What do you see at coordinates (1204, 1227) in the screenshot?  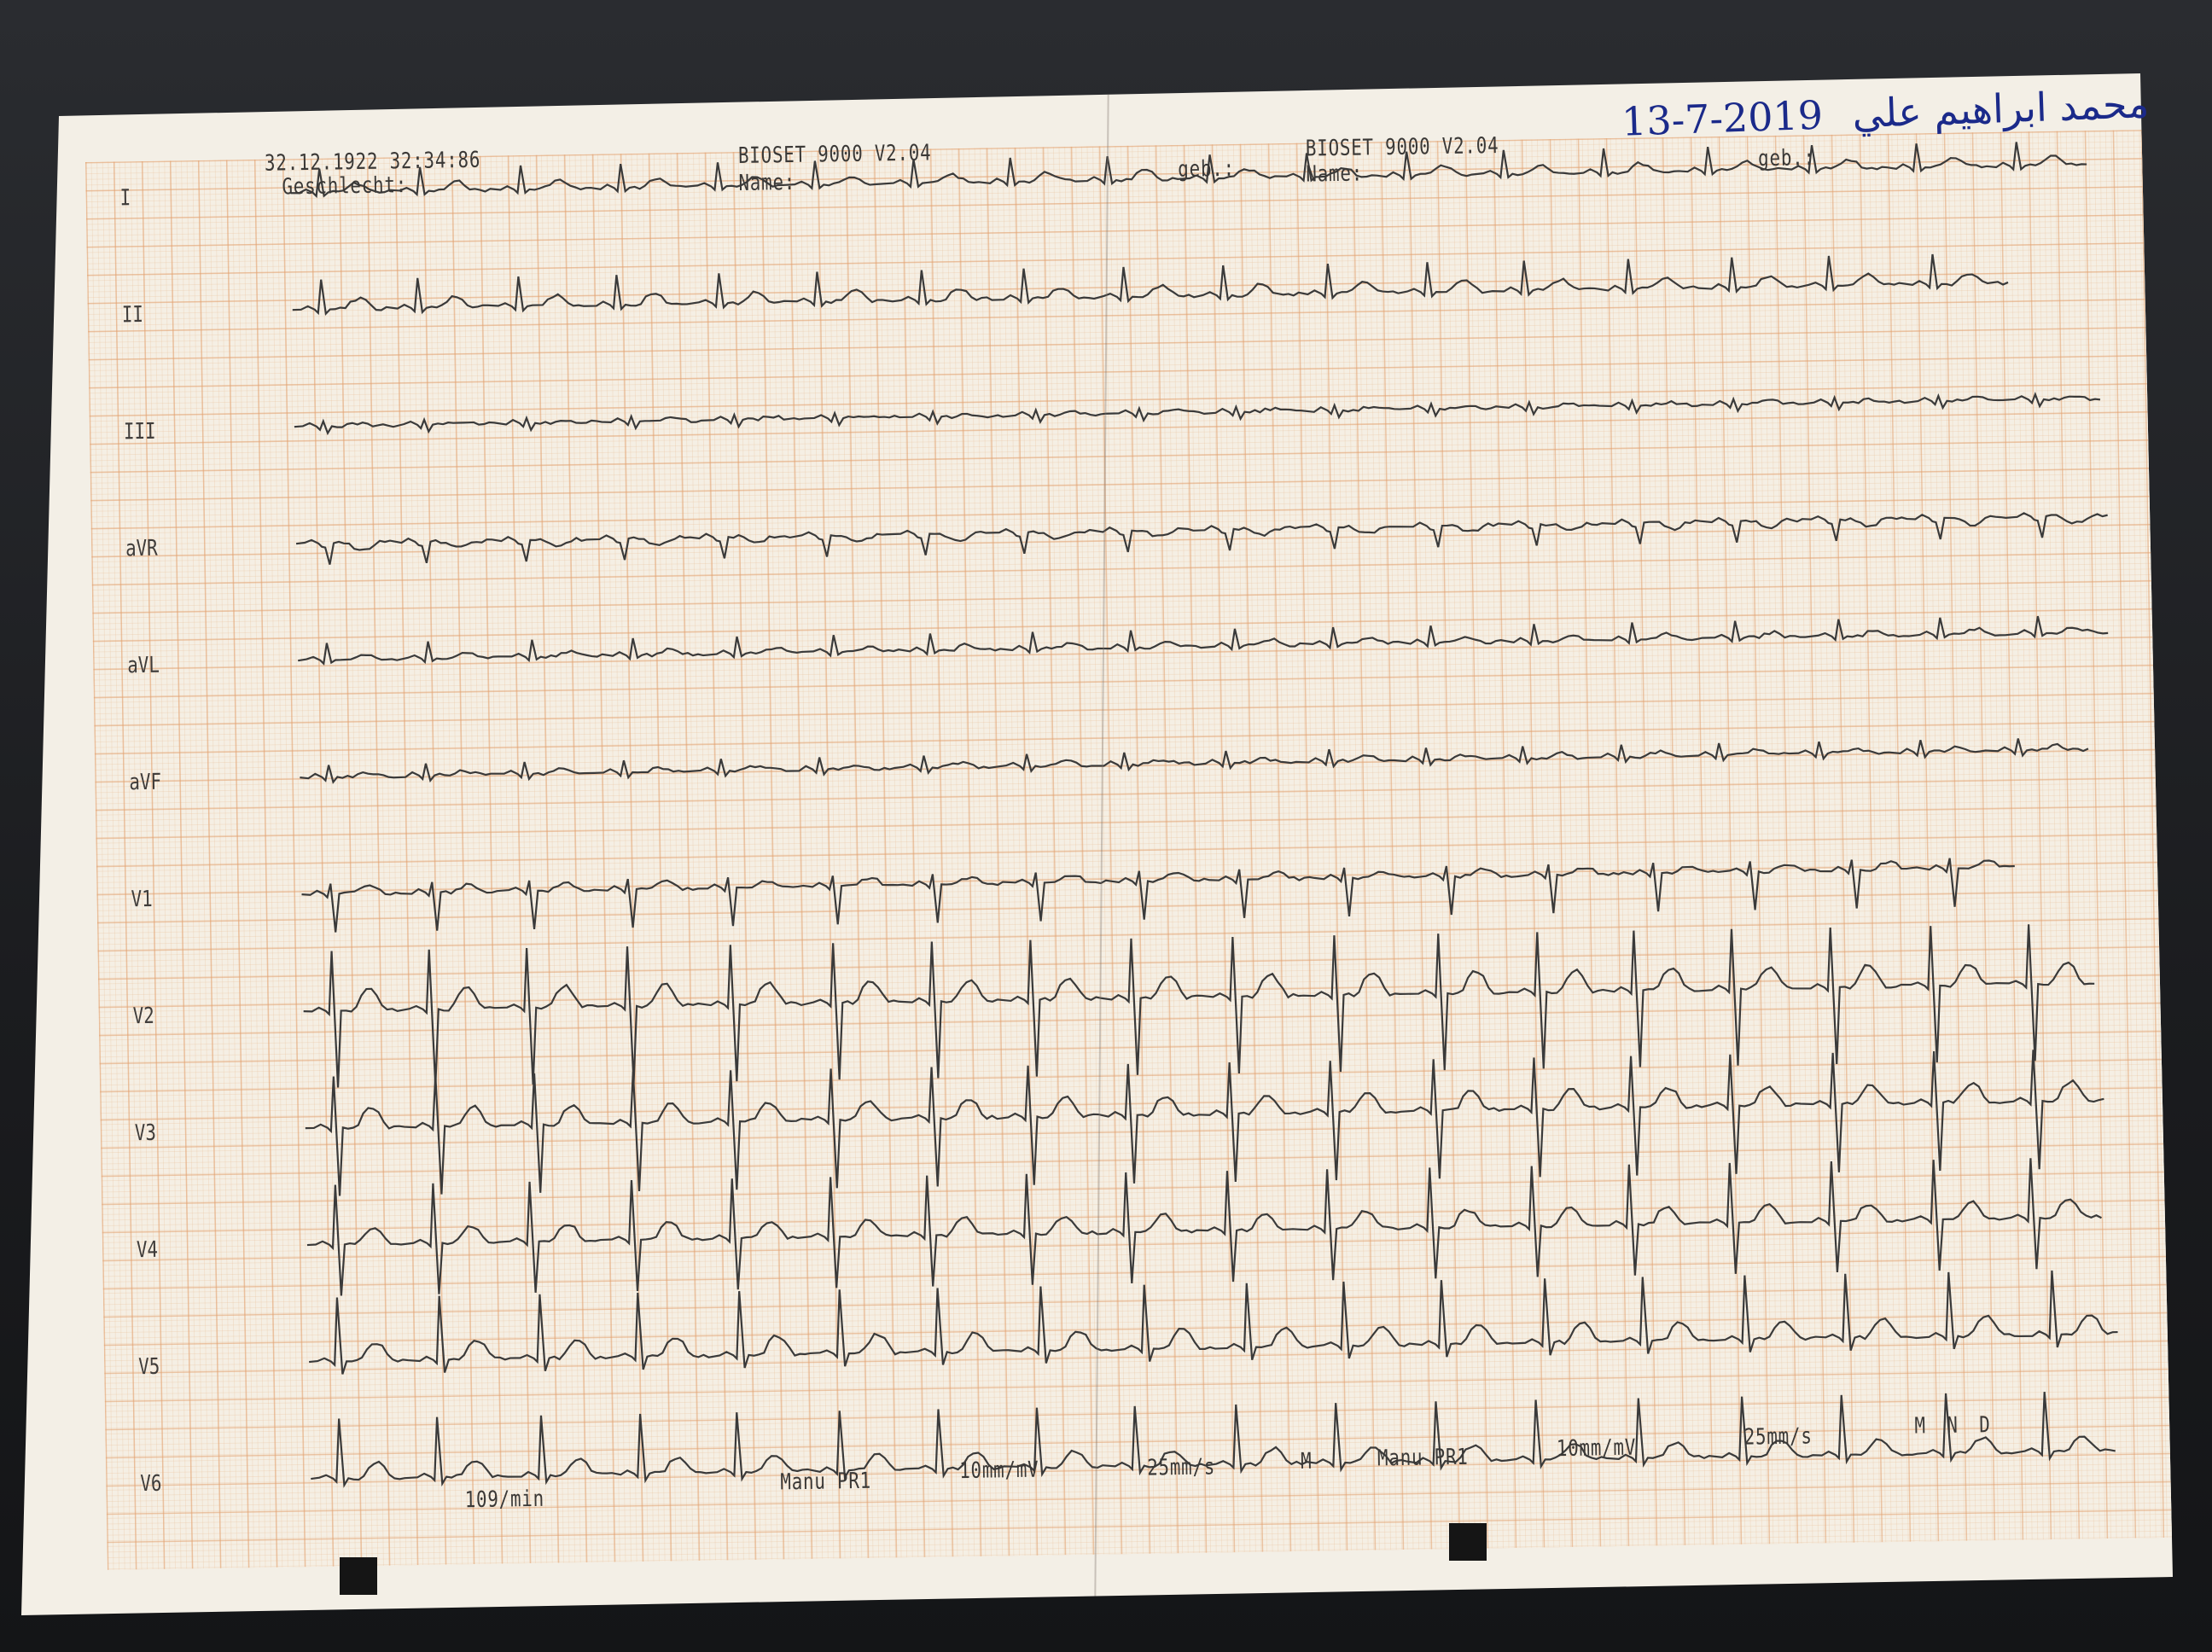 I see `ecg-trace-v4` at bounding box center [1204, 1227].